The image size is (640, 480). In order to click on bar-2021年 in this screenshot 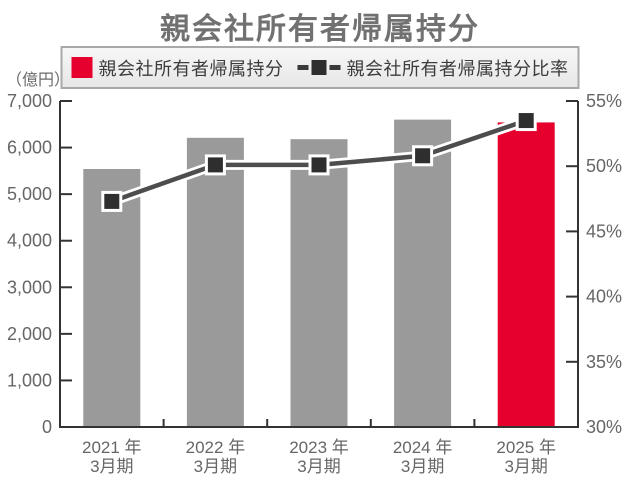, I will do `click(112, 297)`.